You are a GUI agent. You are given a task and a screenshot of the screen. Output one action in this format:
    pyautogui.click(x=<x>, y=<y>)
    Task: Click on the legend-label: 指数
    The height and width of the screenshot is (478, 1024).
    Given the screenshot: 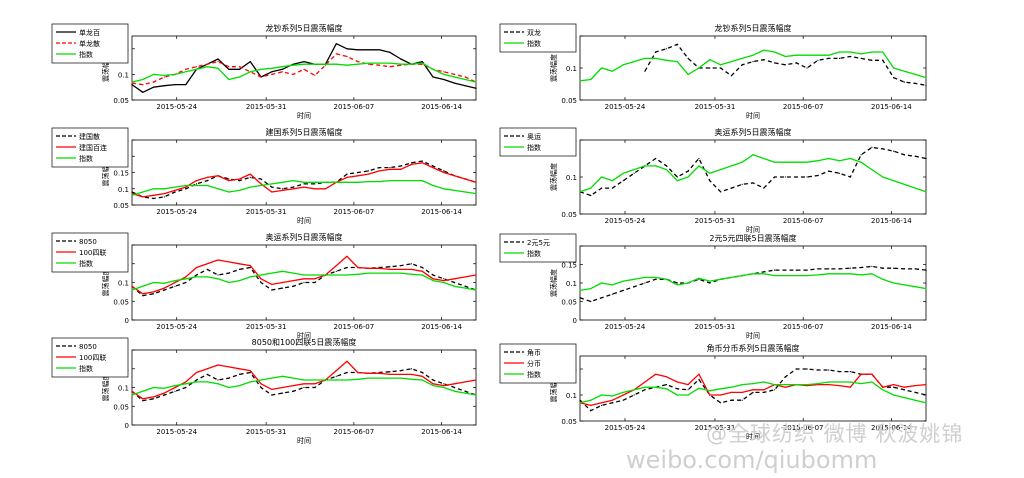 What is the action you would take?
    pyautogui.click(x=534, y=253)
    